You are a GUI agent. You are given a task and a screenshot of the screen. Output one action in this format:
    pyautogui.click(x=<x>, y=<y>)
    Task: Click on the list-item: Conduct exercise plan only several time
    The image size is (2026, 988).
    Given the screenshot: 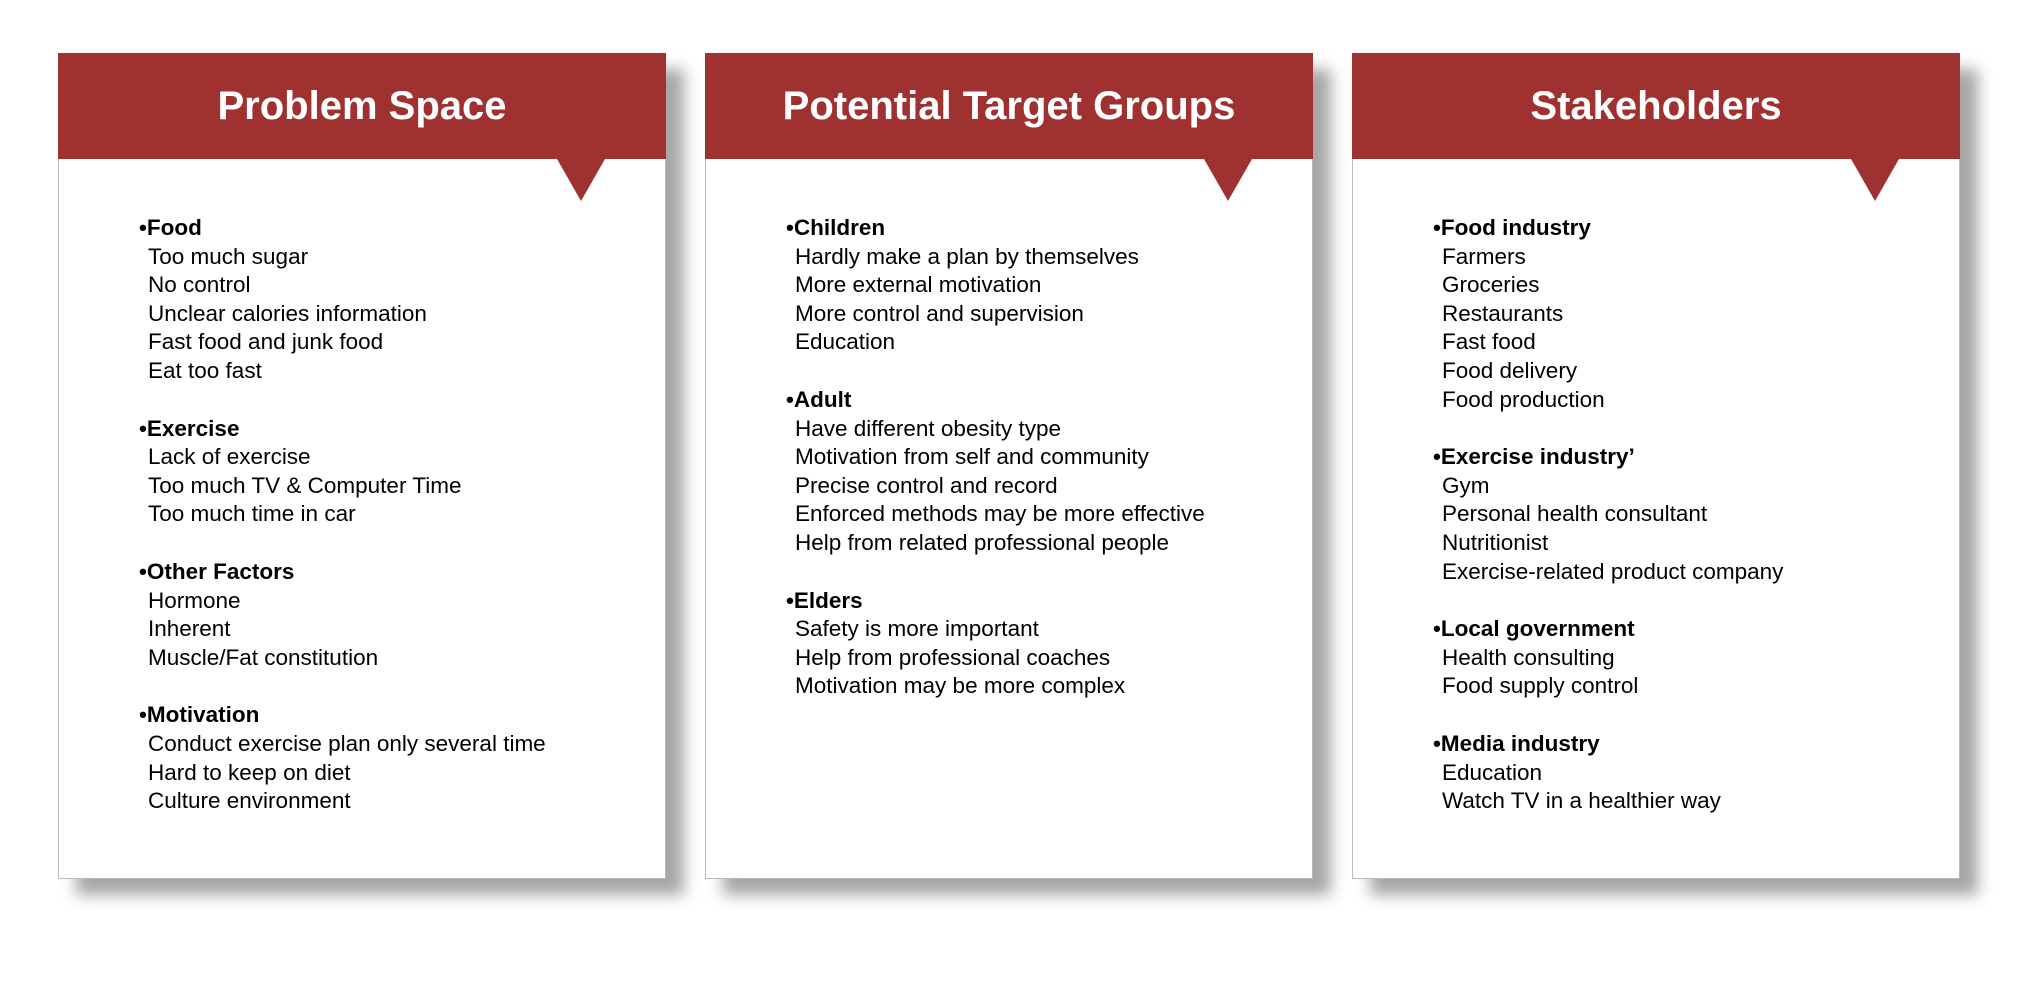 What is the action you would take?
    pyautogui.click(x=347, y=743)
    